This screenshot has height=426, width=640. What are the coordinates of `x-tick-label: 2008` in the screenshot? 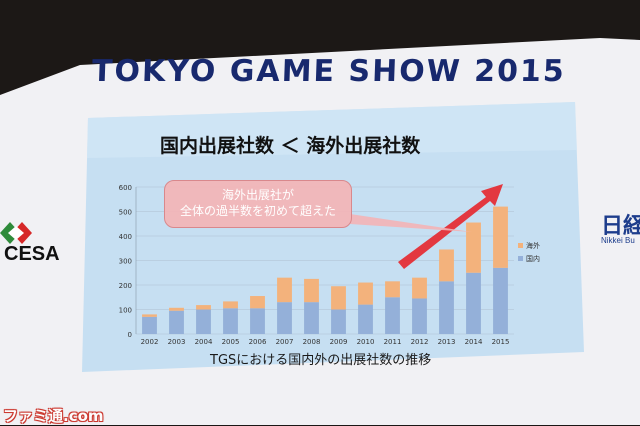 It's located at (312, 342).